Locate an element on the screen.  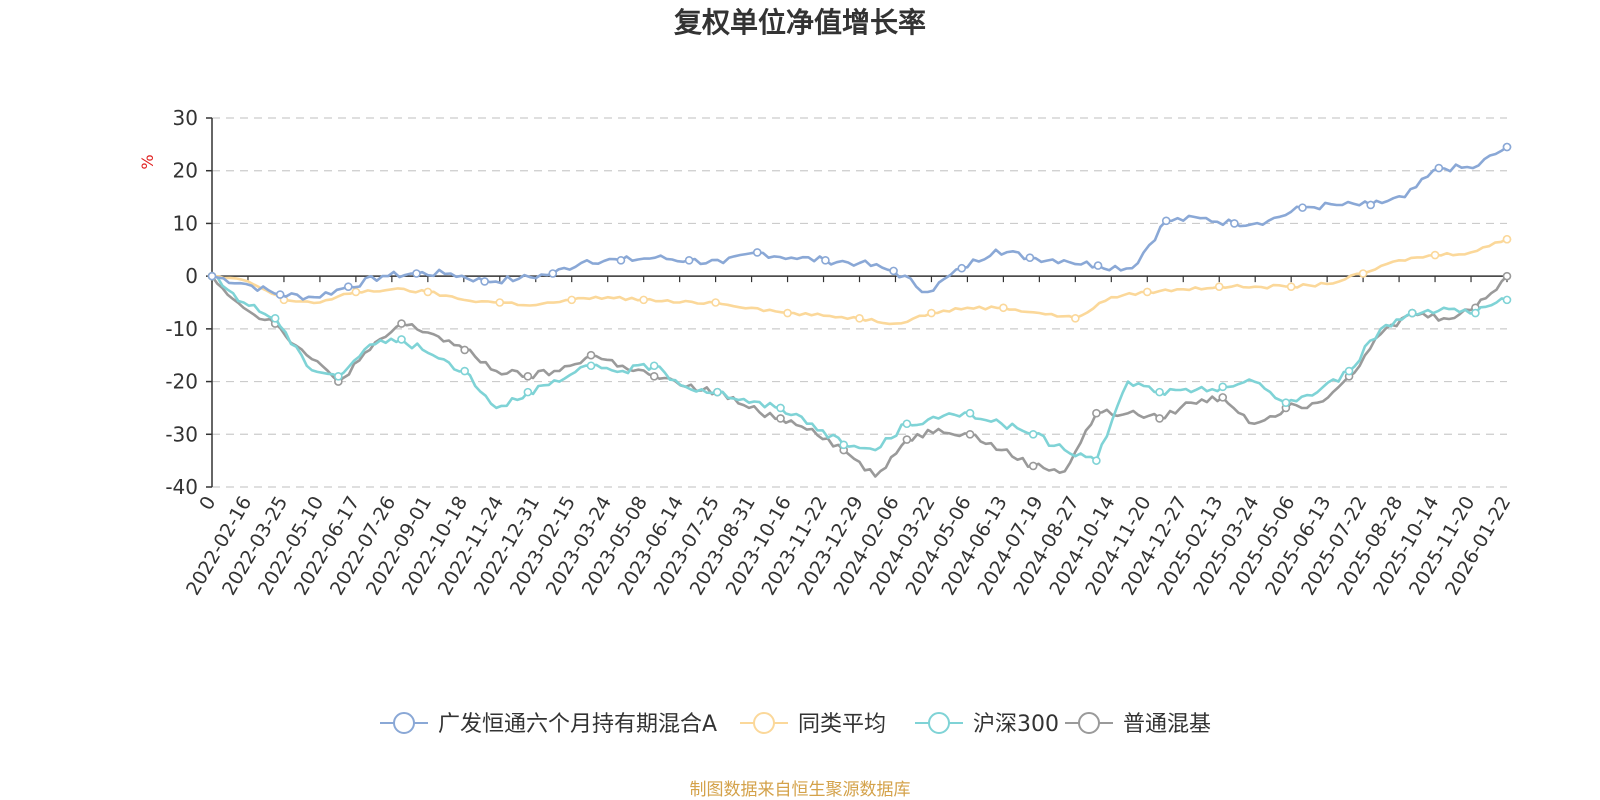
y-tick-label: -40 is located at coordinates (181, 487).